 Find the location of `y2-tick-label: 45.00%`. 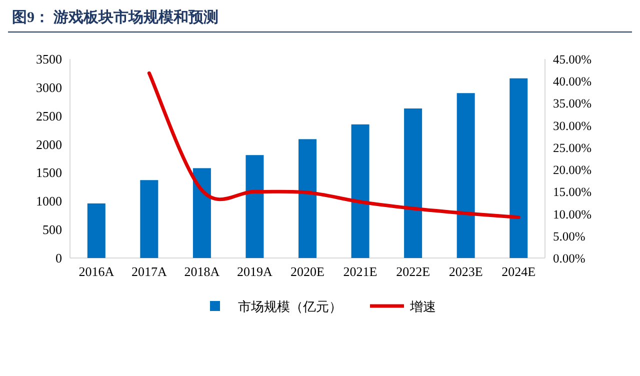

y2-tick-label: 45.00% is located at coordinates (572, 59).